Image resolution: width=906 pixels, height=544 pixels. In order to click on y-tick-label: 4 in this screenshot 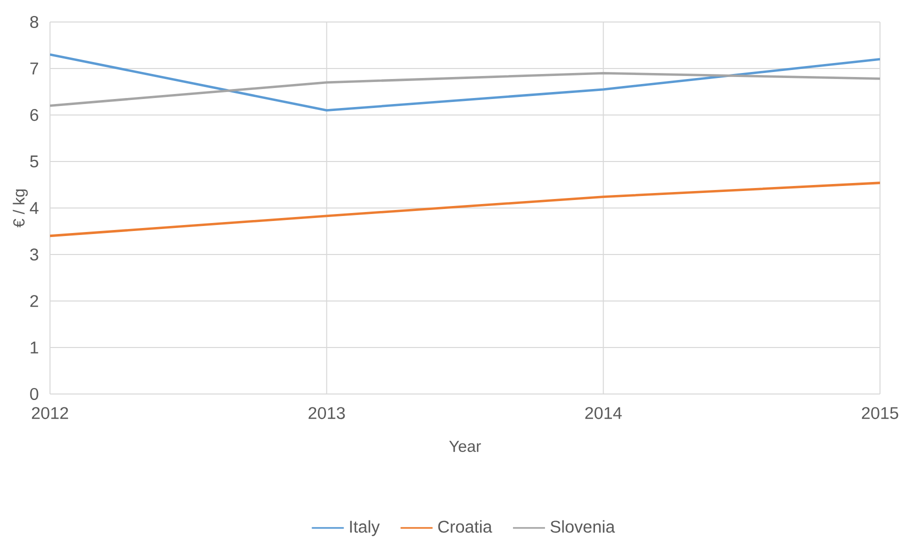, I will do `click(34, 208)`.